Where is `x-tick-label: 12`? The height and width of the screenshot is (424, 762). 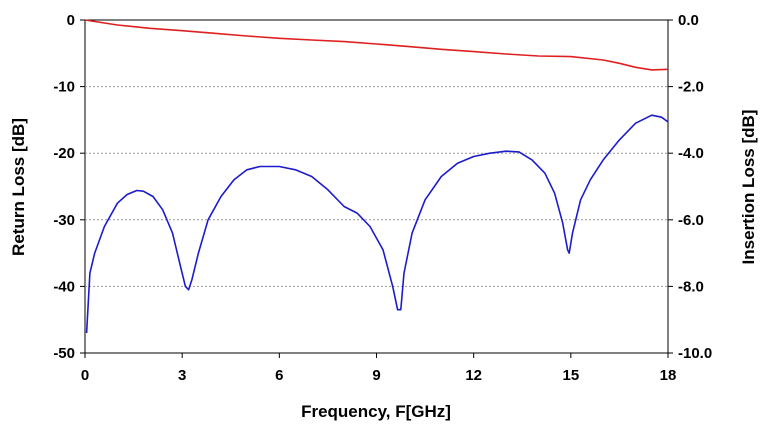
x-tick-label: 12 is located at coordinates (473, 375).